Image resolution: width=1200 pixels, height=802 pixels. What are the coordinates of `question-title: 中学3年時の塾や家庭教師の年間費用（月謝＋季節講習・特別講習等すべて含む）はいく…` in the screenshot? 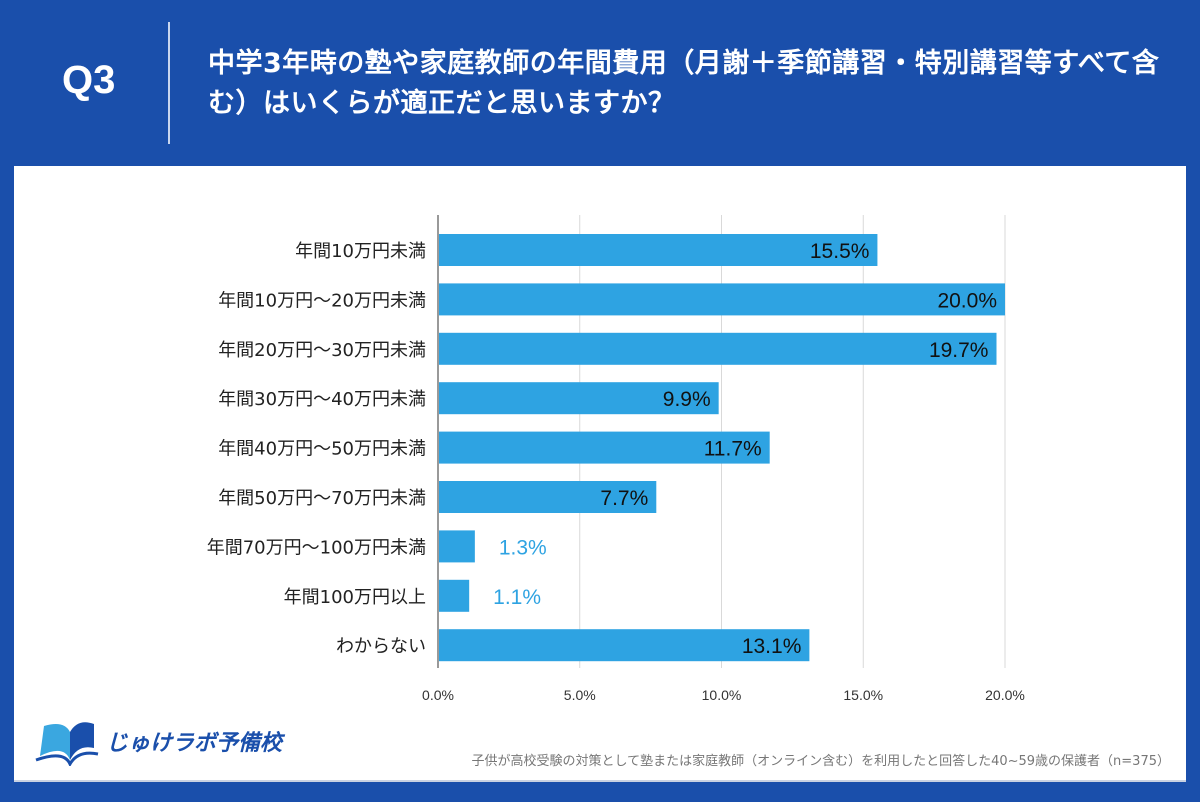 It's located at (684, 83).